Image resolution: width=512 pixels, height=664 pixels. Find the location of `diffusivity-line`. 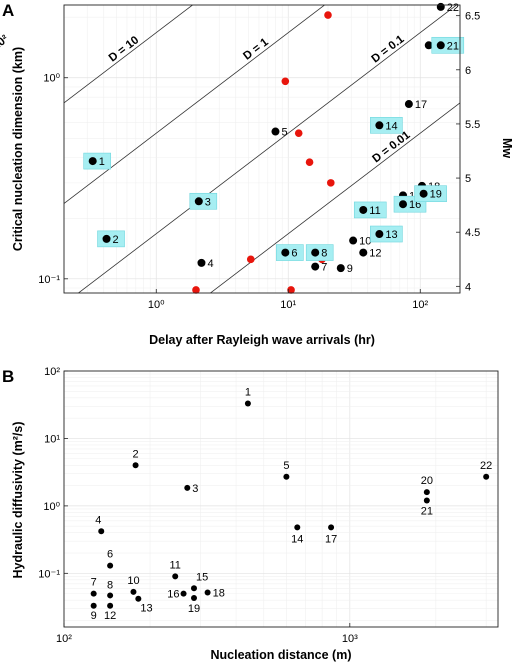

diffusivity-line is located at coordinates (334, 197).